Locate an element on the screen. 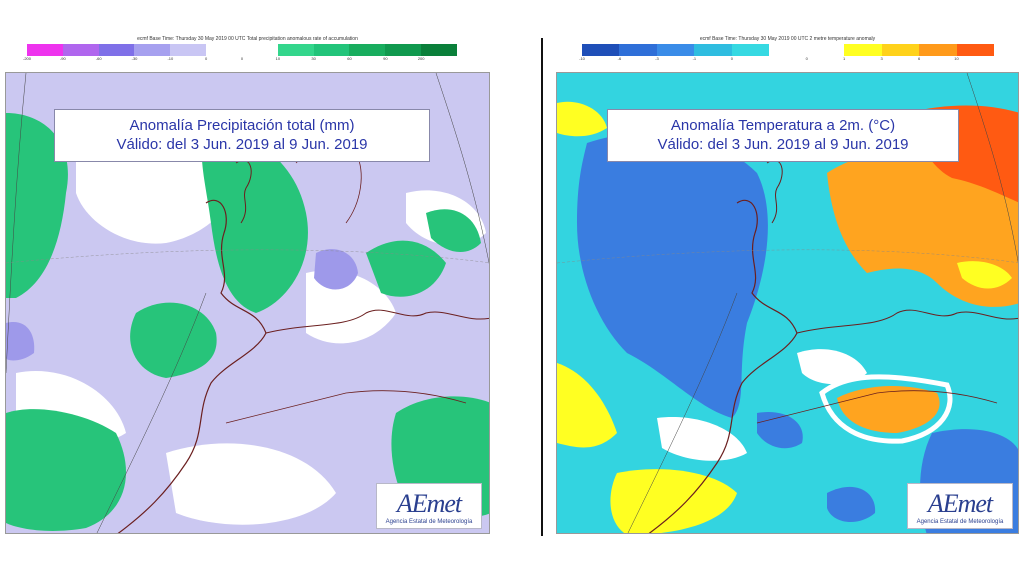  precip-title: Anomalía Precipitación total (mm) is located at coordinates (242, 125).